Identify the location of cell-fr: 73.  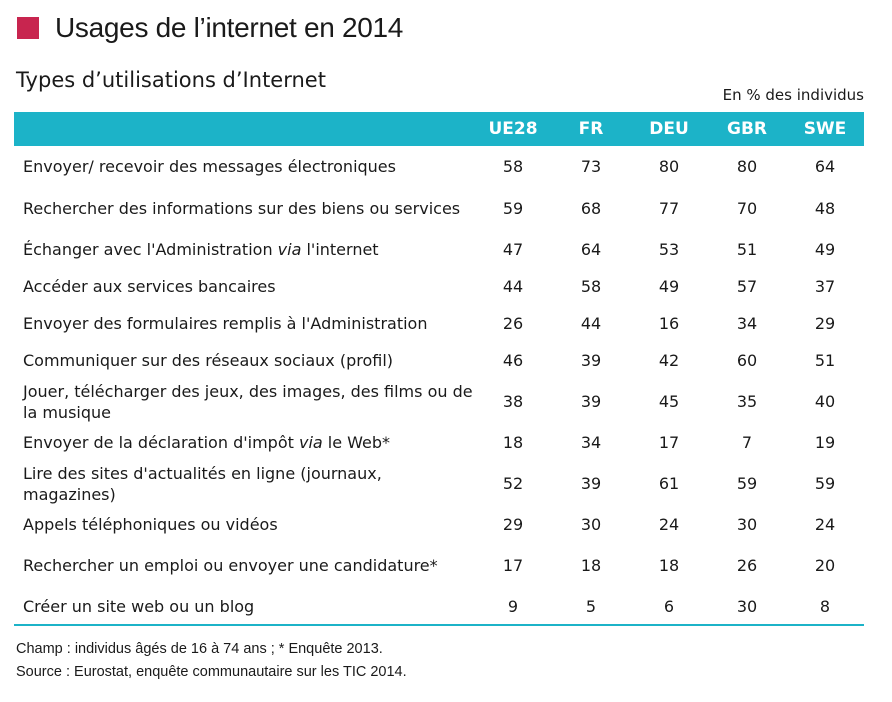
(591, 166).